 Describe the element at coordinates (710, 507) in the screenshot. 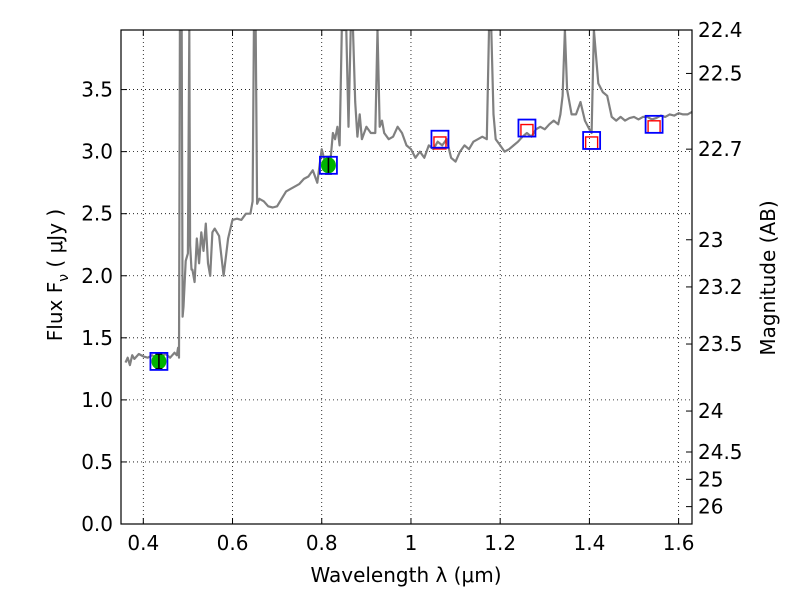

I see `right-tick-label: 26` at that location.